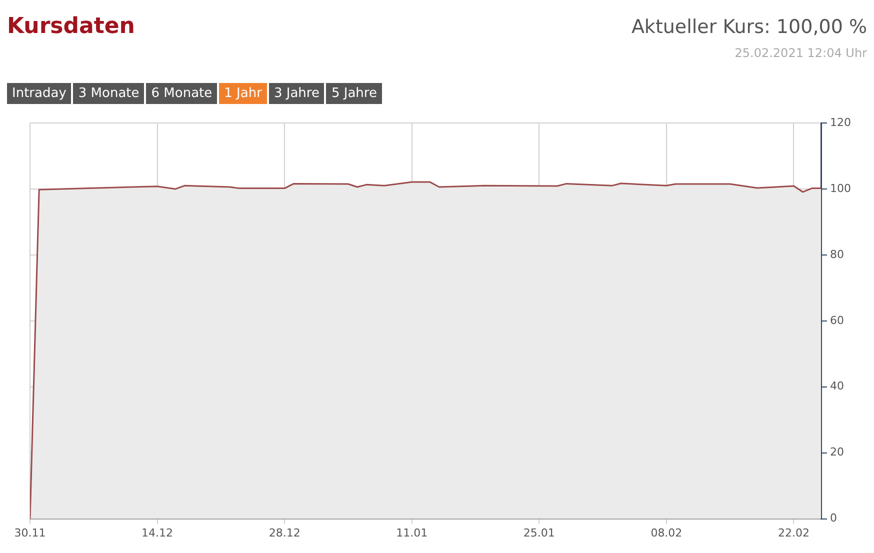 This screenshot has width=874, height=553. Describe the element at coordinates (108, 93) in the screenshot. I see `text: 3 Monate` at that location.